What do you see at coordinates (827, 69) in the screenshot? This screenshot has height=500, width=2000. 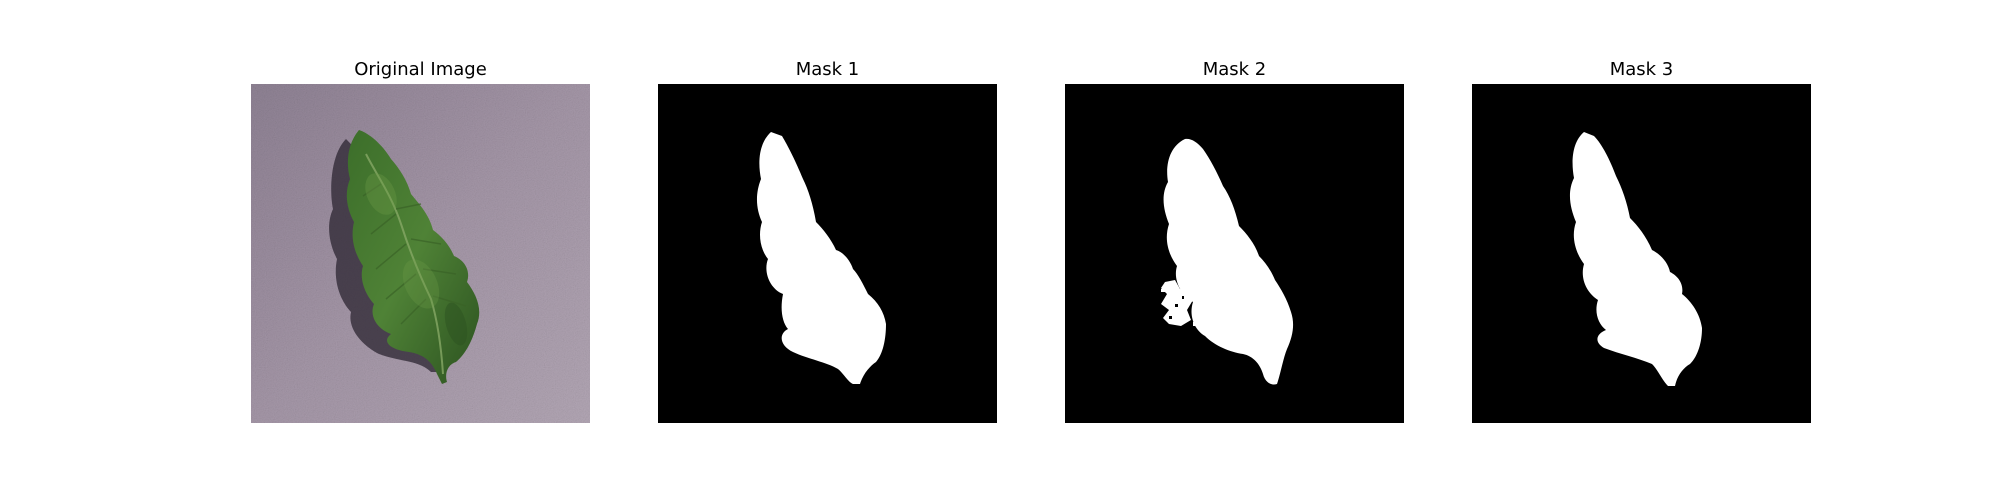 I see `panel-title: Mask 1` at bounding box center [827, 69].